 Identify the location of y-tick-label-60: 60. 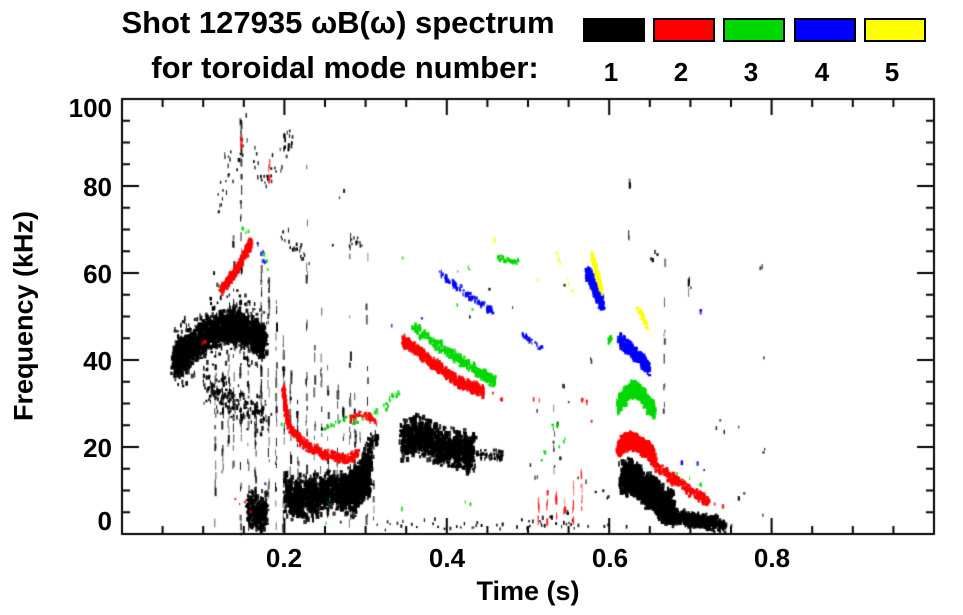
(97, 274).